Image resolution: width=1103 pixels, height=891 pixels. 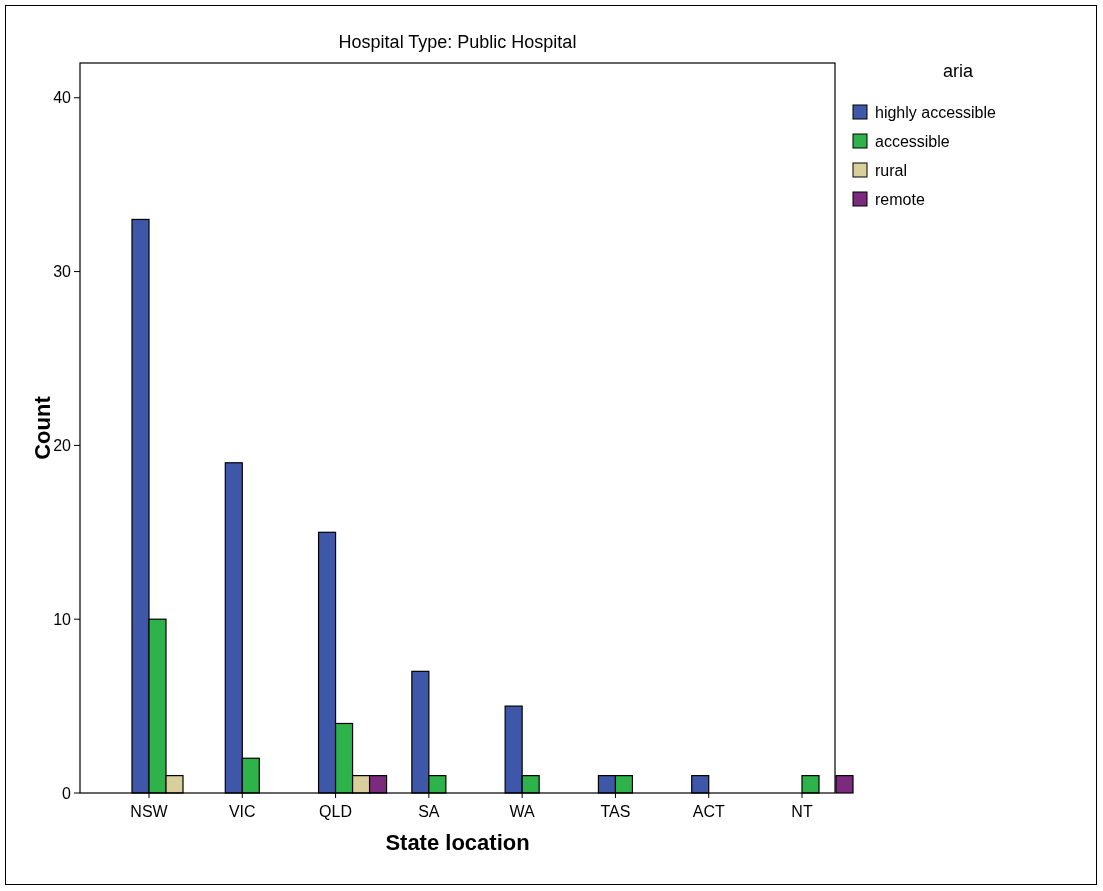 What do you see at coordinates (67, 793) in the screenshot?
I see `y-tick-label: 0` at bounding box center [67, 793].